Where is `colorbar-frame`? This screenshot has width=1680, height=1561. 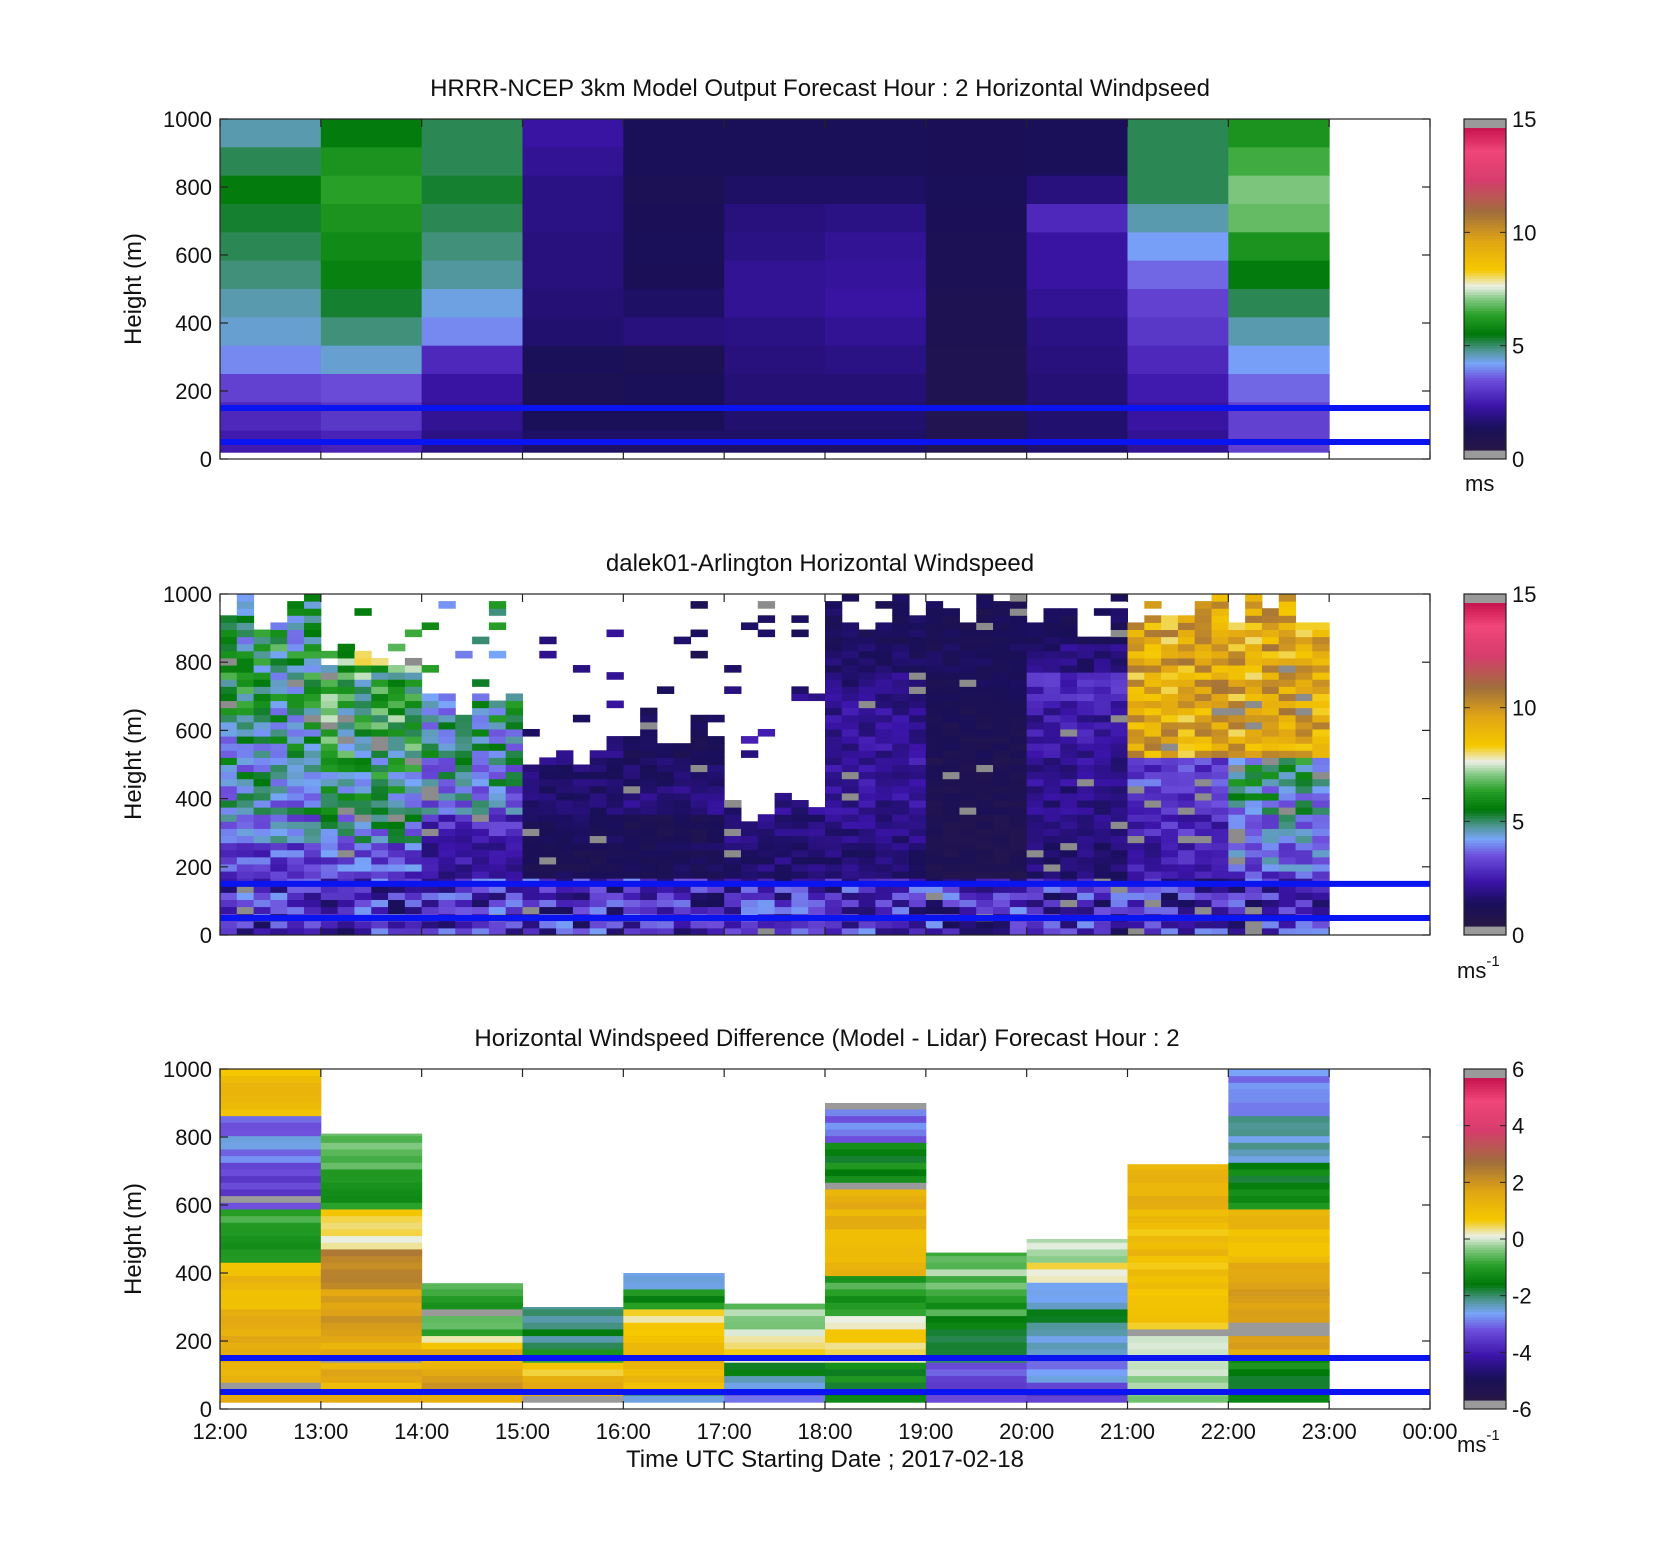 colorbar-frame is located at coordinates (1485, 764).